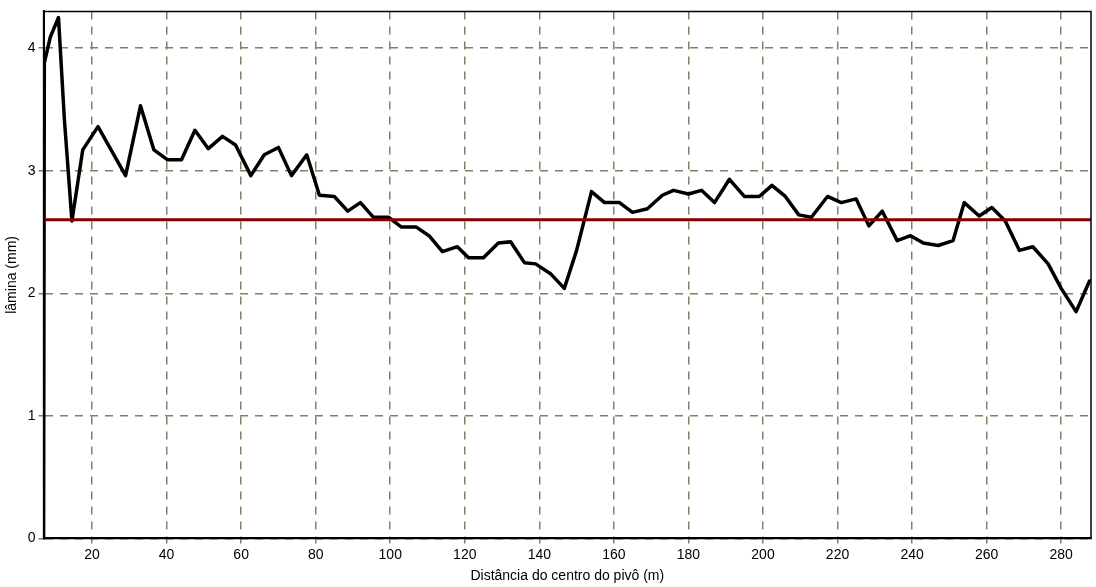  Describe the element at coordinates (614, 553) in the screenshot. I see `x-tick-label: 160` at that location.